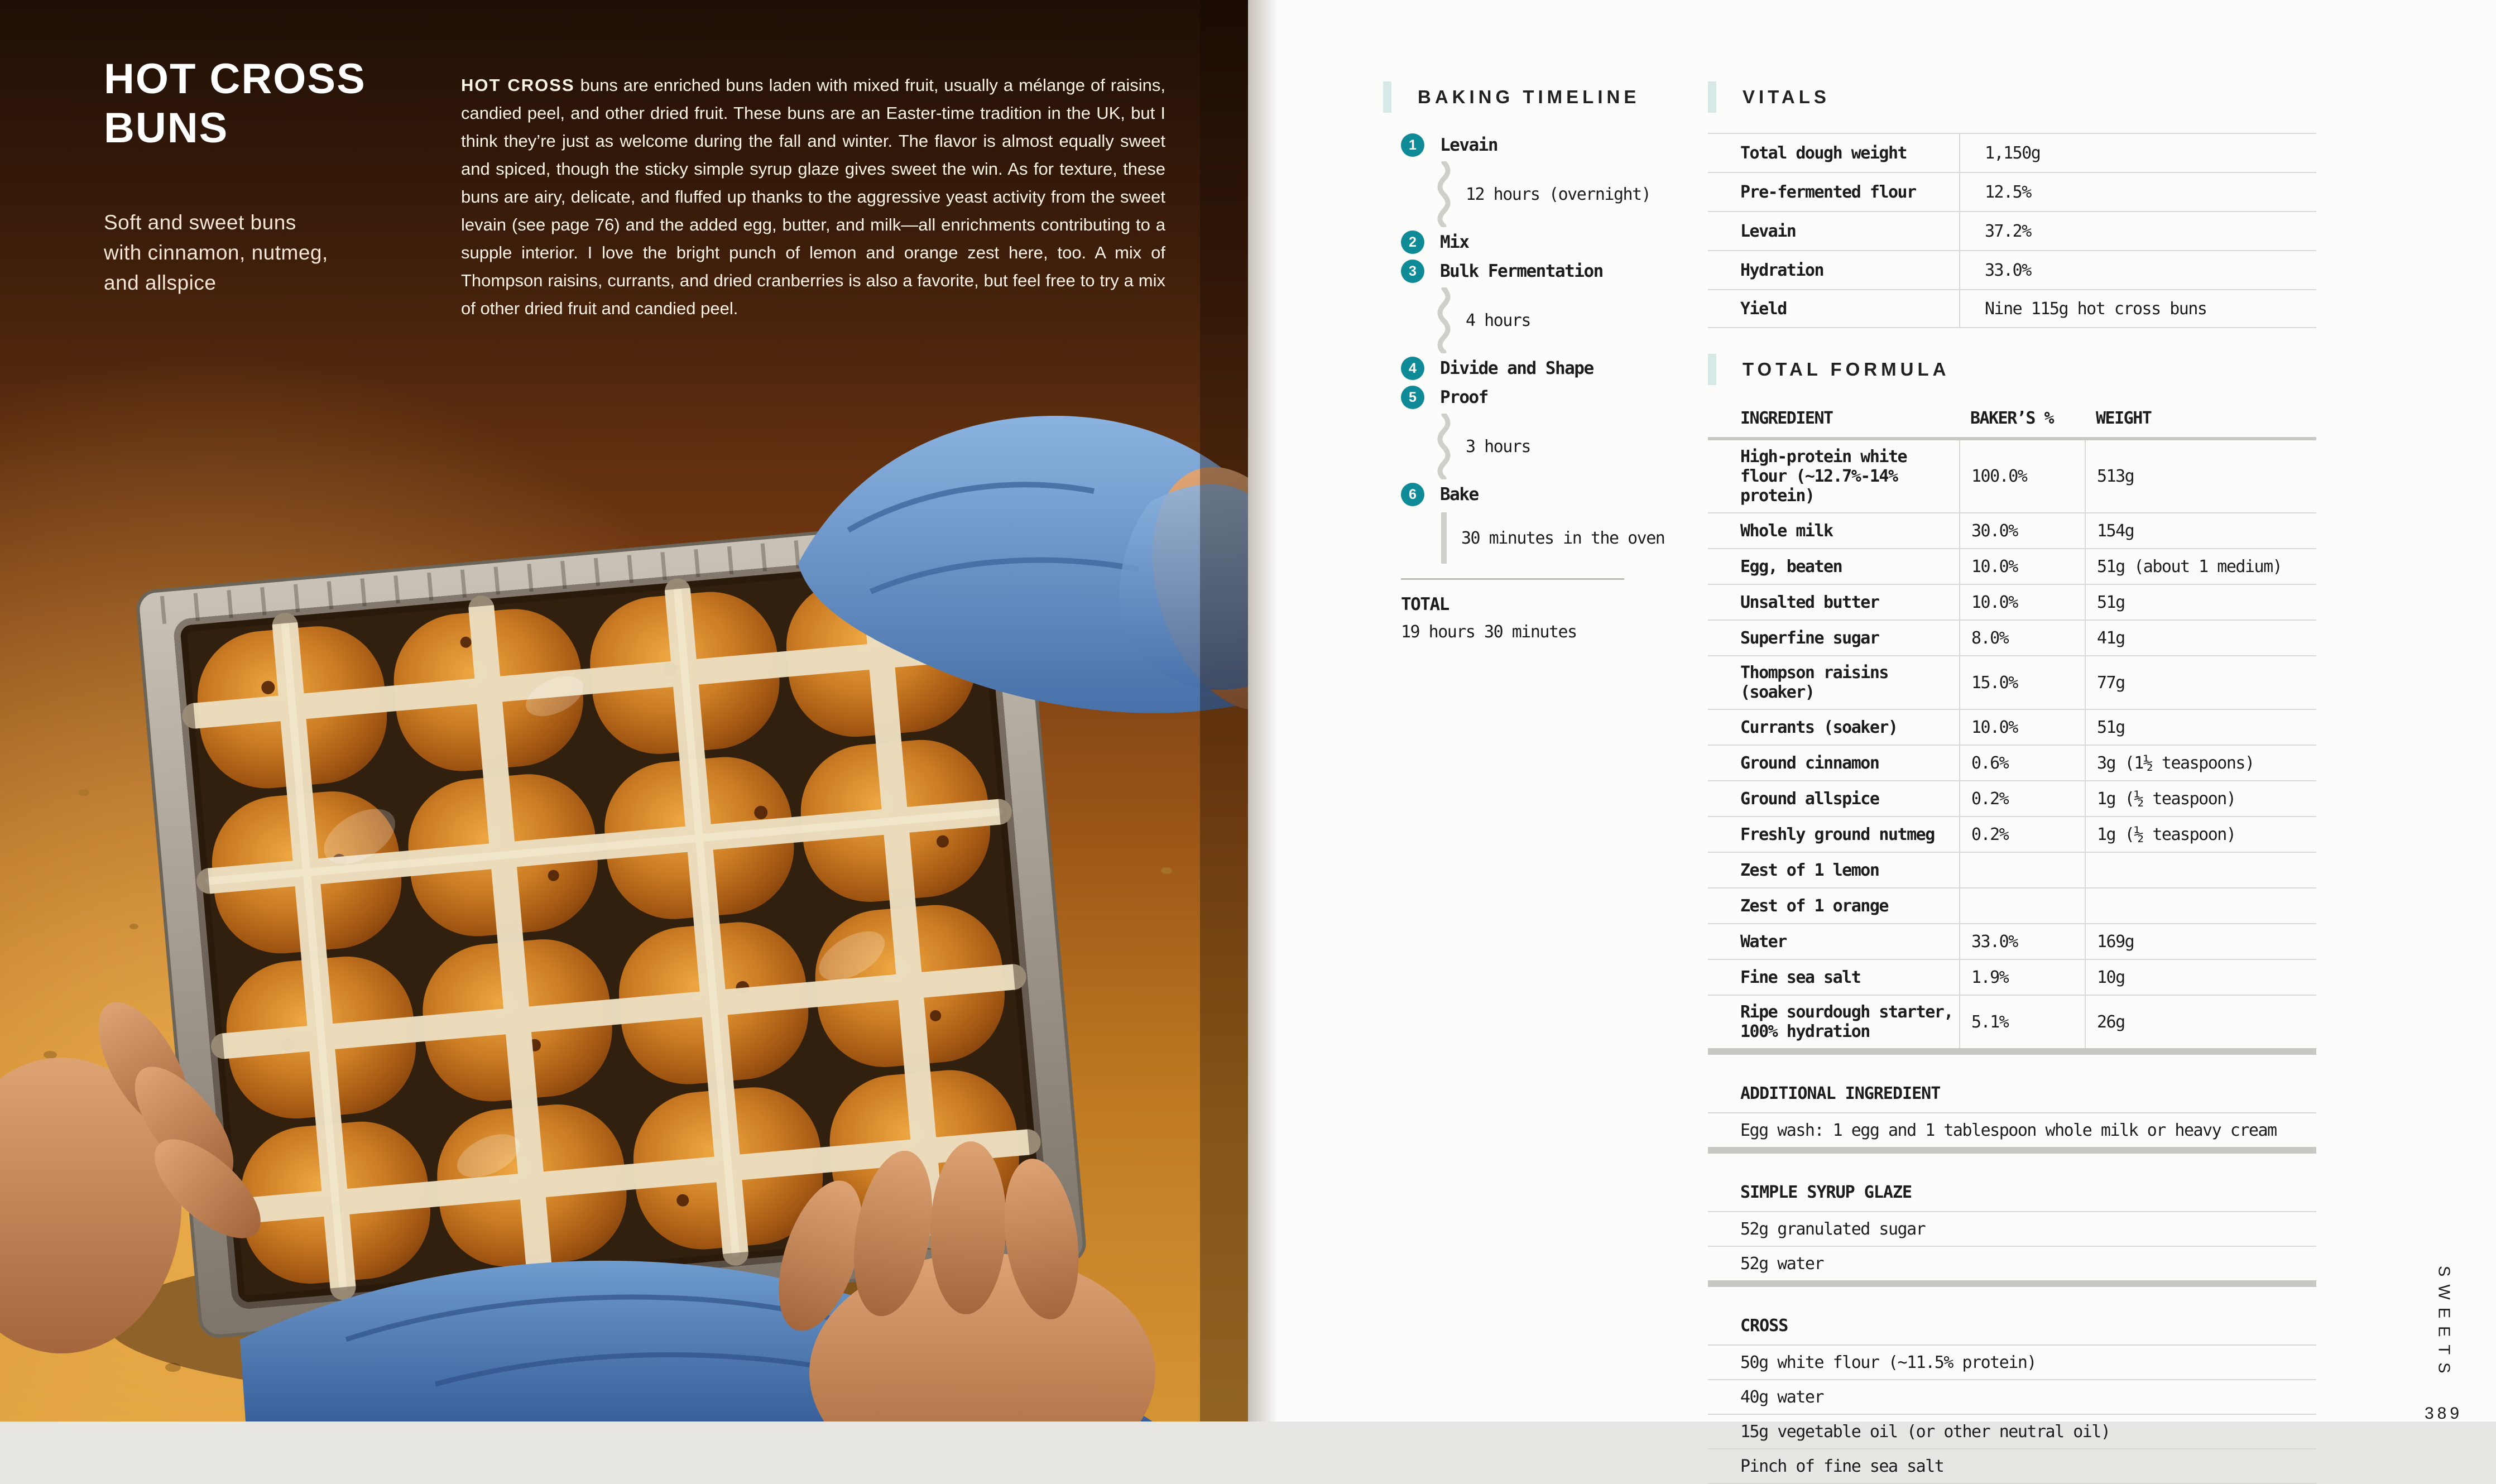  Describe the element at coordinates (2124, 419) in the screenshot. I see `column-header-weight: WEIGHT` at that location.